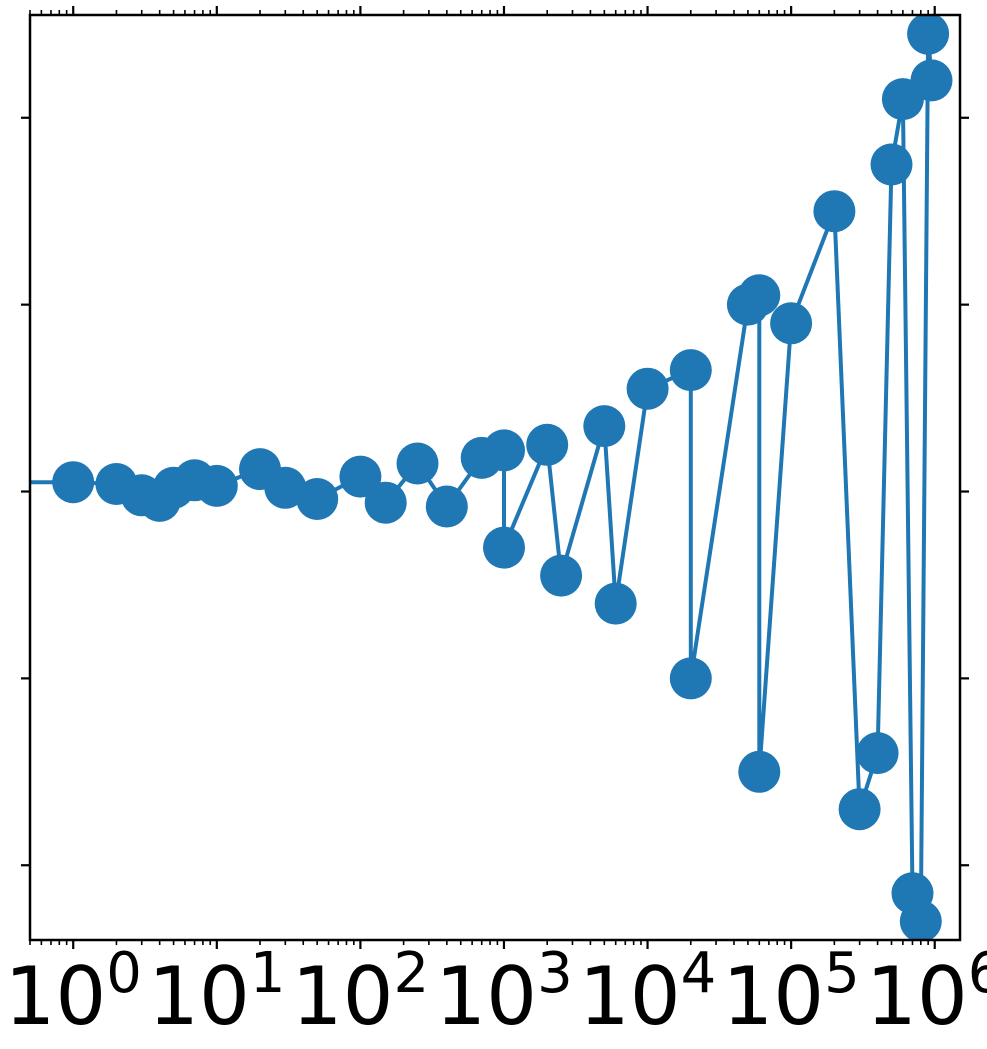 The image size is (987, 1049). I want to click on x-tick-label-5: 105, so click(790, 992).